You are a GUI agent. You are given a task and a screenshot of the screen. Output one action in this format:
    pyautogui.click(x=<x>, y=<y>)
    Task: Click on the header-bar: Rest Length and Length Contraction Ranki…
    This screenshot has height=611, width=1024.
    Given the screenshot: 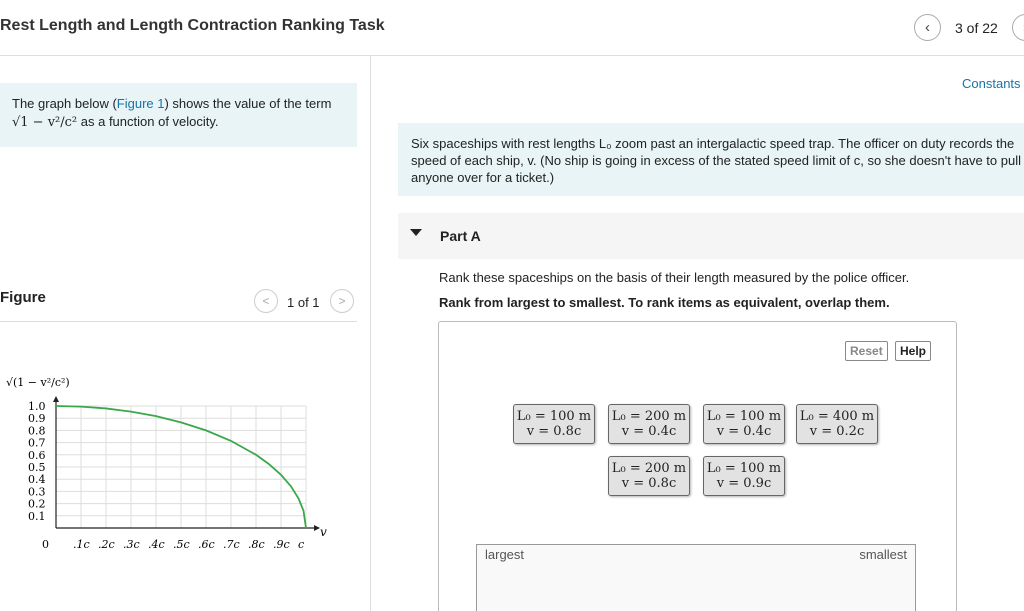 What is the action you would take?
    pyautogui.click(x=512, y=28)
    